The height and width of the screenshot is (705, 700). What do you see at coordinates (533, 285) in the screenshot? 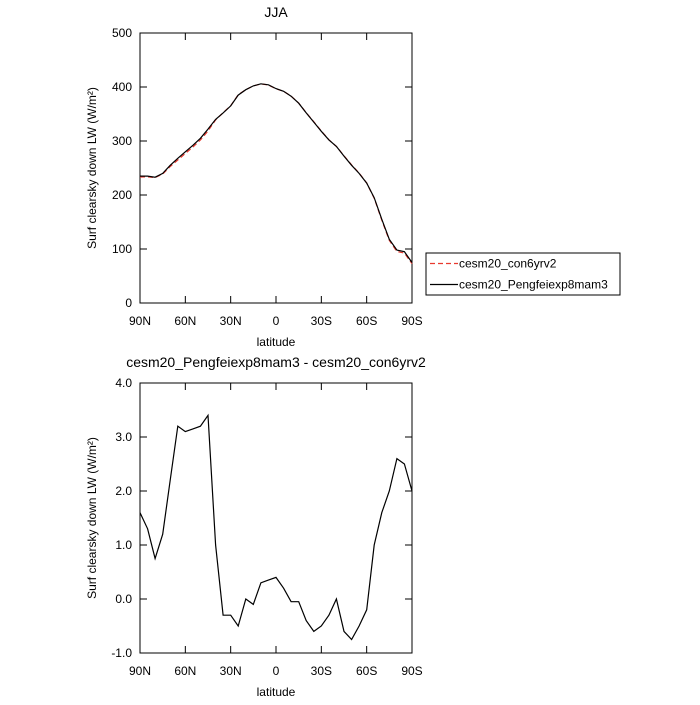
I see `legend-label: cesm20_Pengfeiexp8mam3` at bounding box center [533, 285].